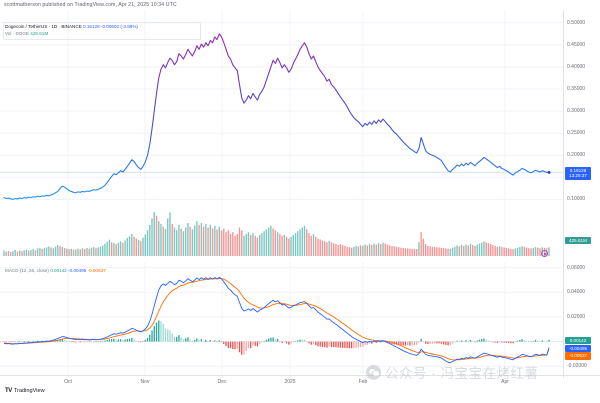 The height and width of the screenshot is (403, 600). Describe the element at coordinates (505, 382) in the screenshot. I see `time-tick-label: Apr` at that location.